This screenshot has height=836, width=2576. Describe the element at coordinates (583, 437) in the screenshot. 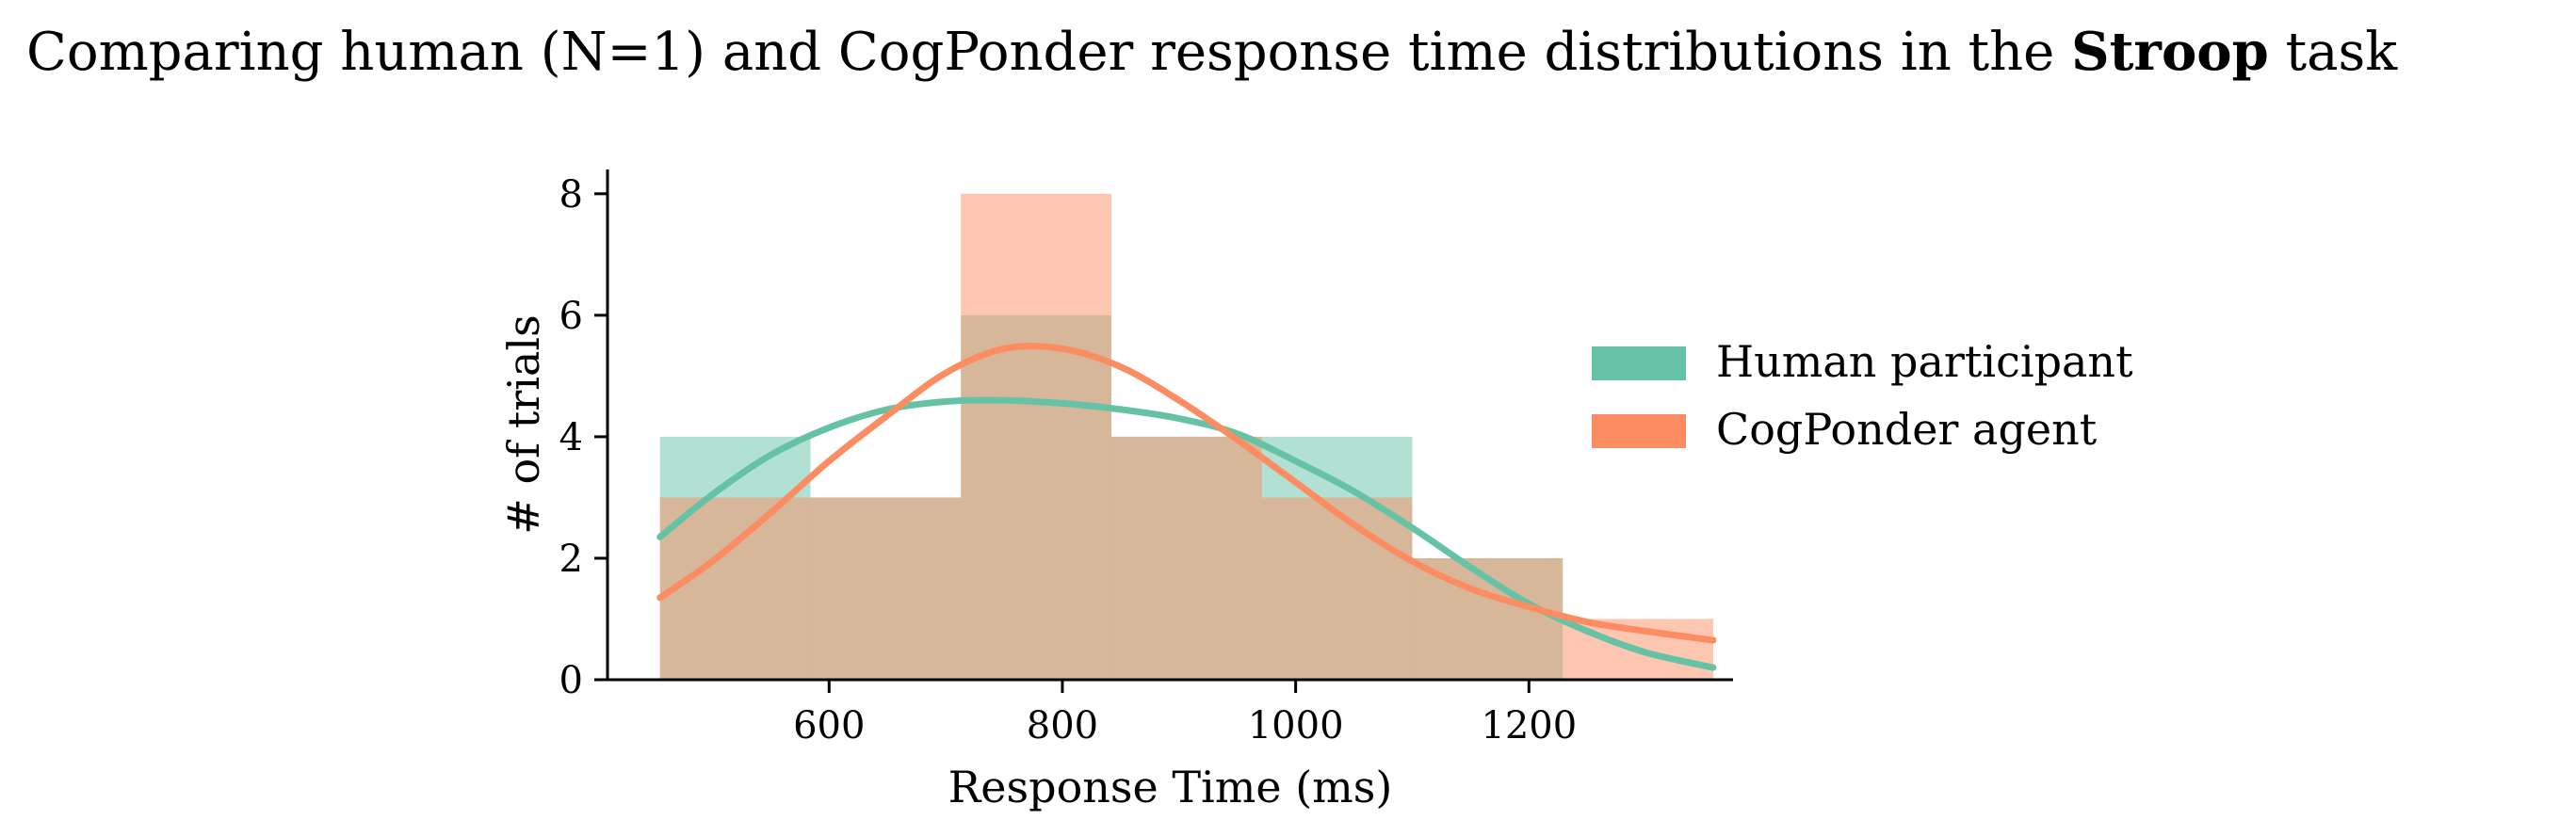

I see `y-ticks: 0 2 4 6 8` at that location.